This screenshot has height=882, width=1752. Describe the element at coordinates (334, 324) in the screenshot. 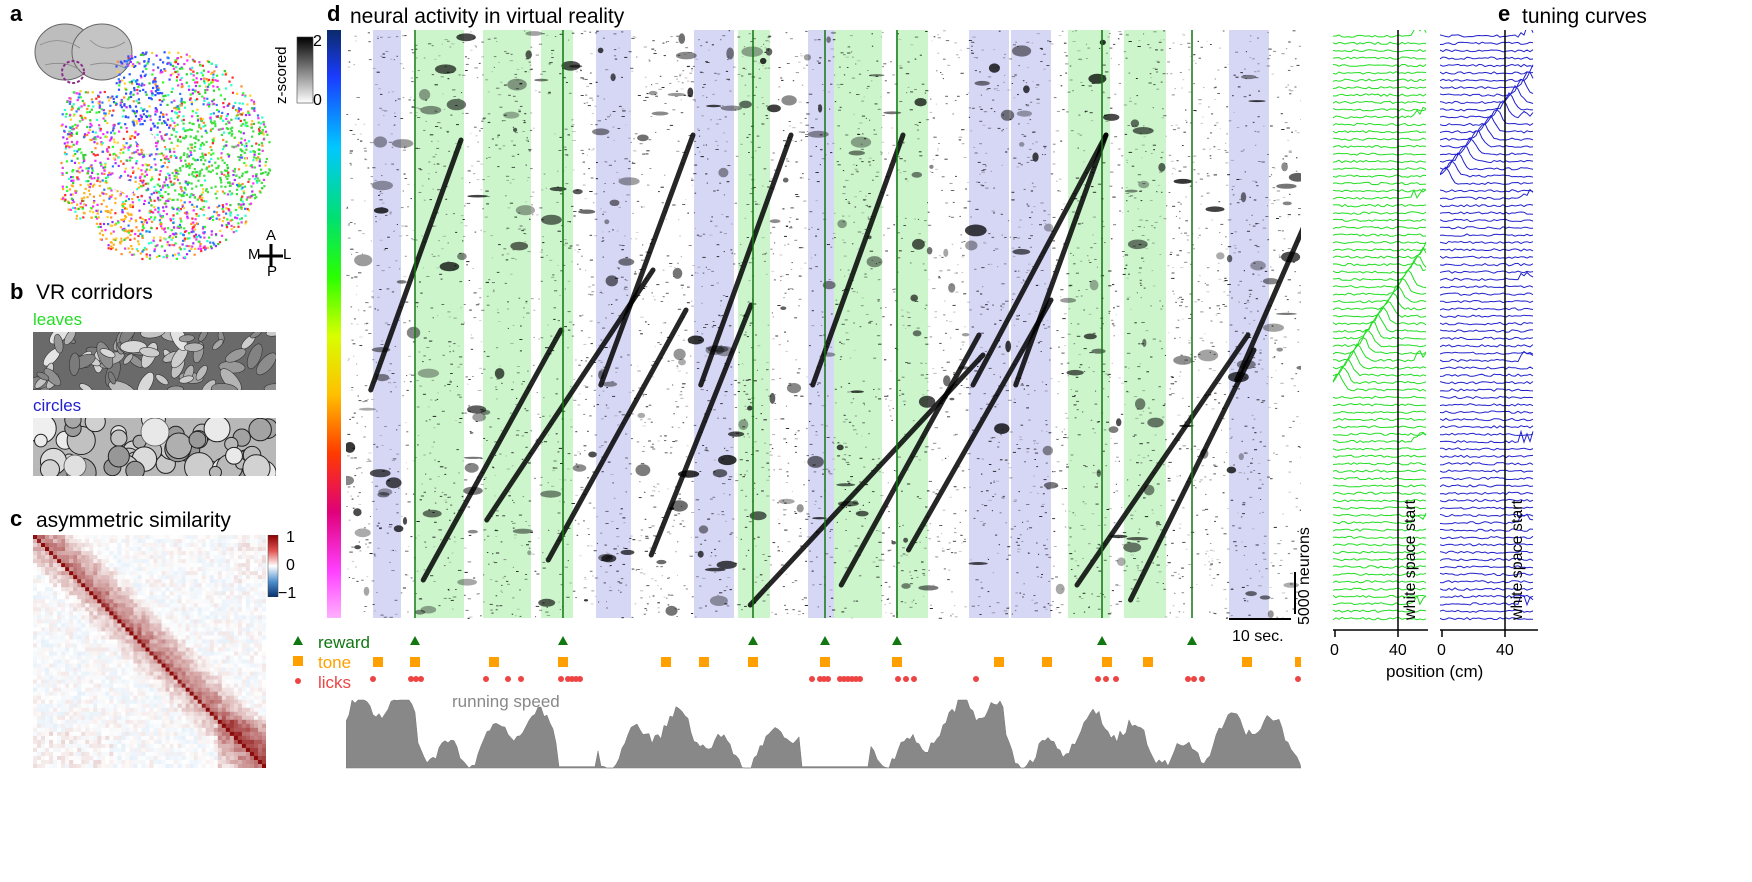

I see `neuron-order-colorbar` at that location.